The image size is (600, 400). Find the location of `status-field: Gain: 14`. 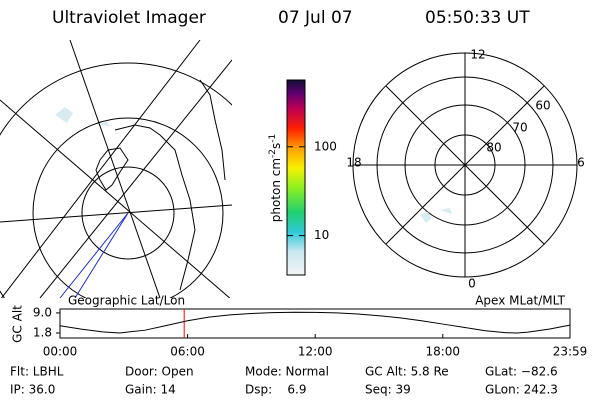

status-field: Gain: 14 is located at coordinates (150, 390).